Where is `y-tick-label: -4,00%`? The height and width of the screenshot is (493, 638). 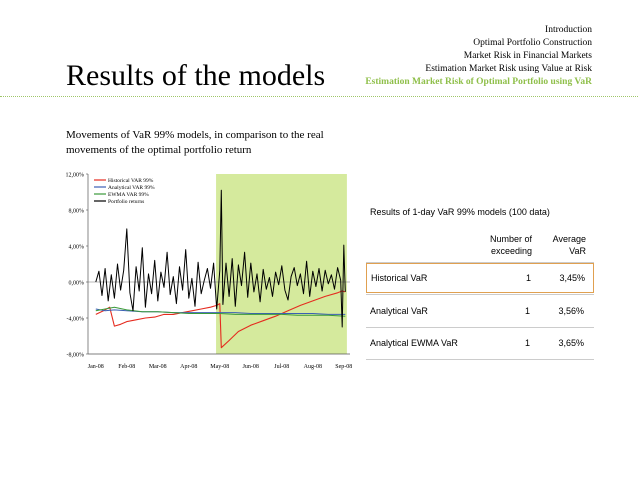
y-tick-label: -4,00% is located at coordinates (76, 320).